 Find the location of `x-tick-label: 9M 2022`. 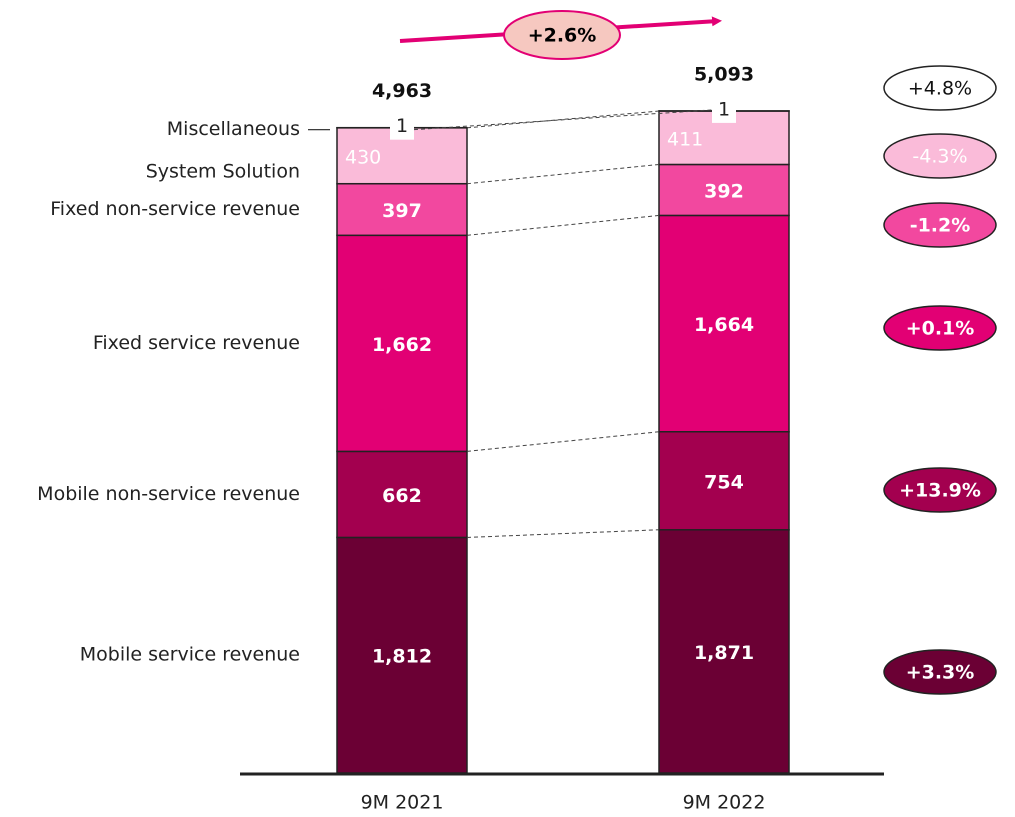

x-tick-label: 9M 2022 is located at coordinates (724, 803).